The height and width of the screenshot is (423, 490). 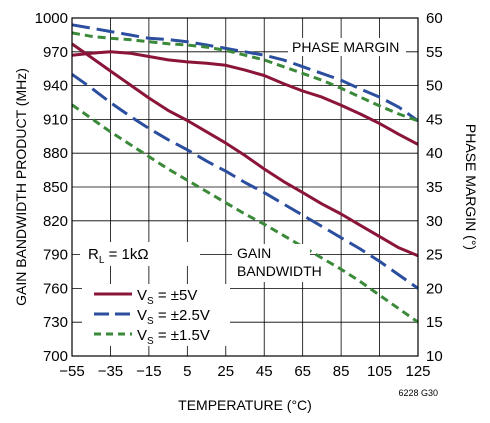 What do you see at coordinates (187, 371) in the screenshot?
I see `x-tick-label: 5` at bounding box center [187, 371].